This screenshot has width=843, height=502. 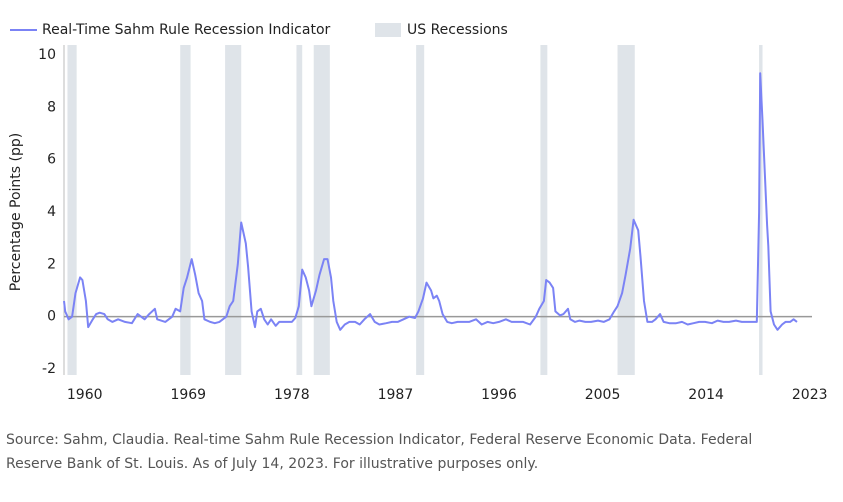 I want to click on y-tick-label: 2, so click(x=51, y=264).